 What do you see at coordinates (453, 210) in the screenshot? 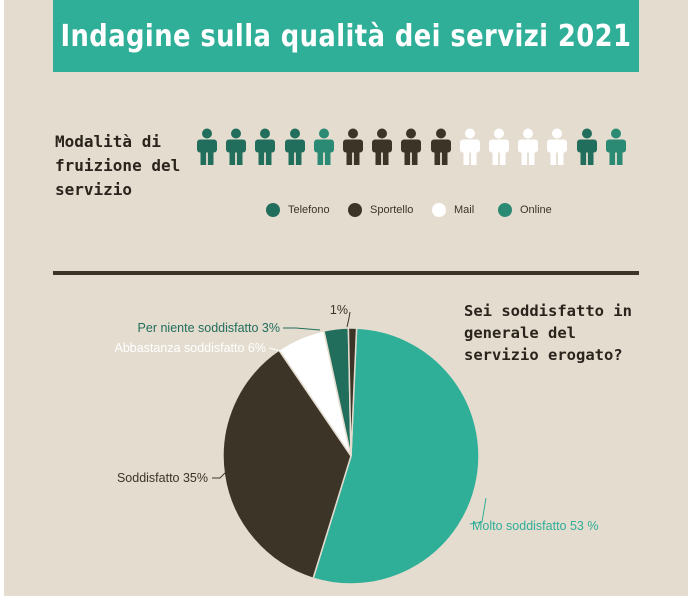
I see `legend-item: Mail` at bounding box center [453, 210].